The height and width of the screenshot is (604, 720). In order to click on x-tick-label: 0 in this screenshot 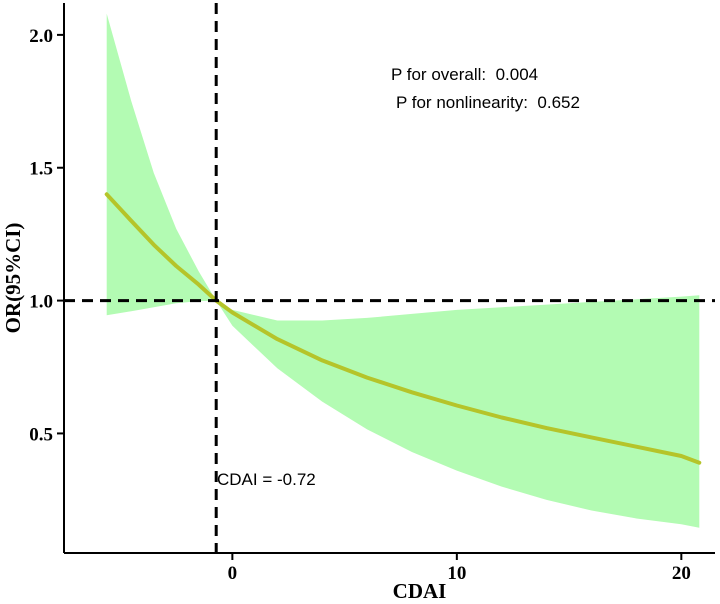, I will do `click(233, 573)`.